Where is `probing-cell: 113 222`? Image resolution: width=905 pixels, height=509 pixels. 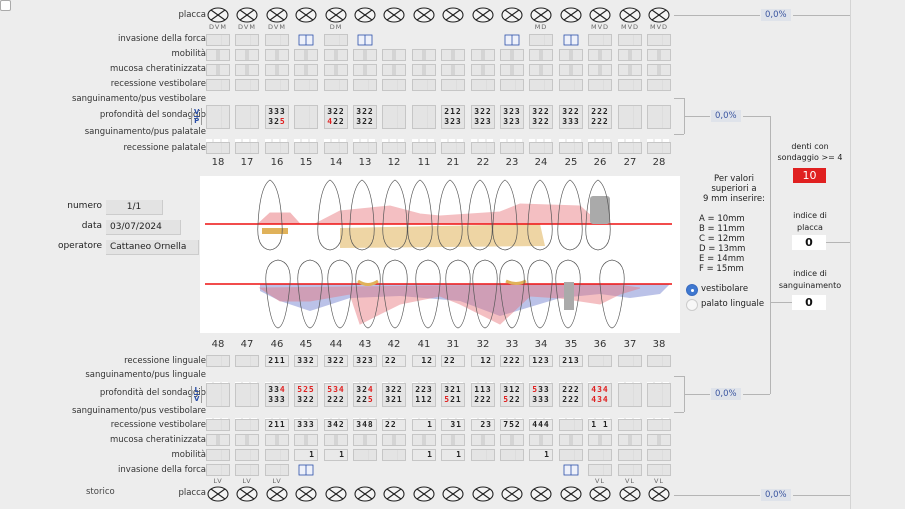
probing-cell: 113 222 is located at coordinates (483, 395).